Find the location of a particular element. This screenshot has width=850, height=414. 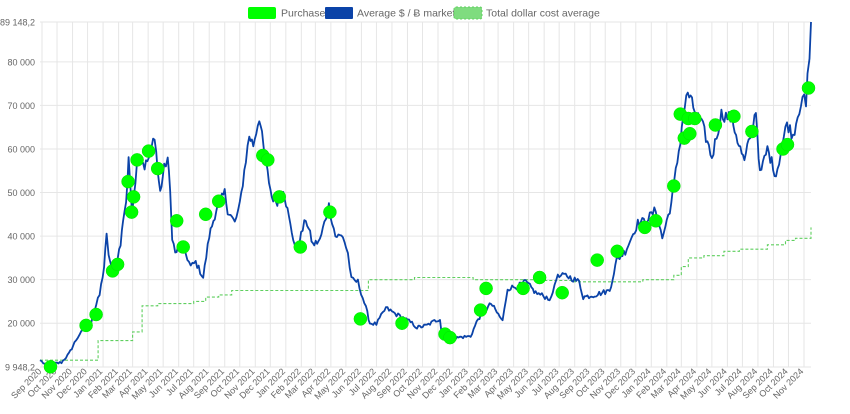

y-tick-label: 9 948,2 is located at coordinates (20, 368).